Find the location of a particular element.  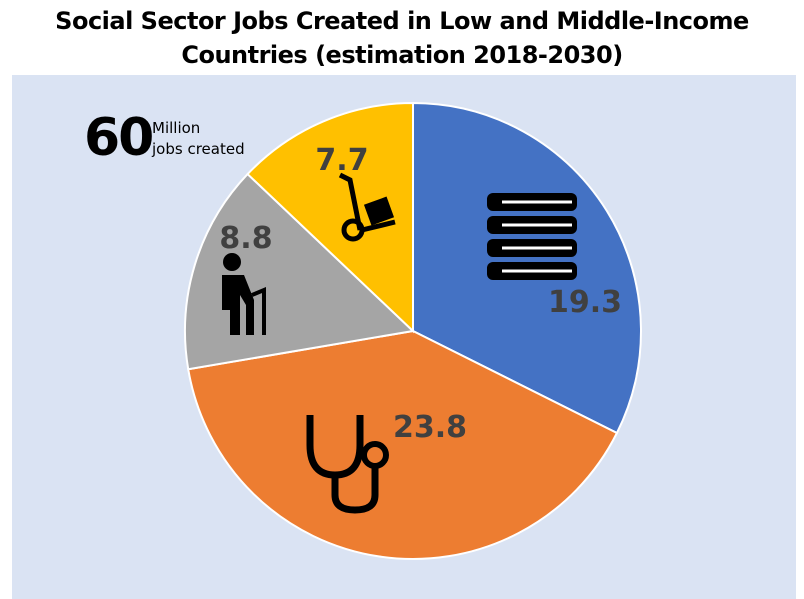

slice-label-2: 8.8 is located at coordinates (245, 238).